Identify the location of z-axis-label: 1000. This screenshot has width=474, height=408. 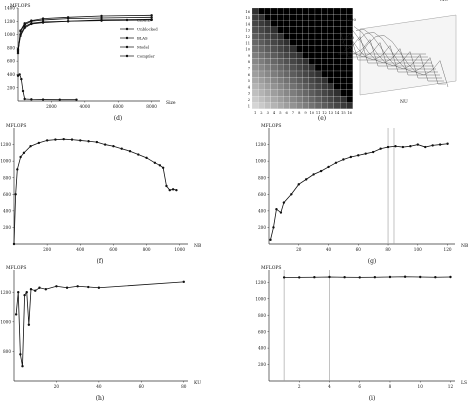
(349, 37).